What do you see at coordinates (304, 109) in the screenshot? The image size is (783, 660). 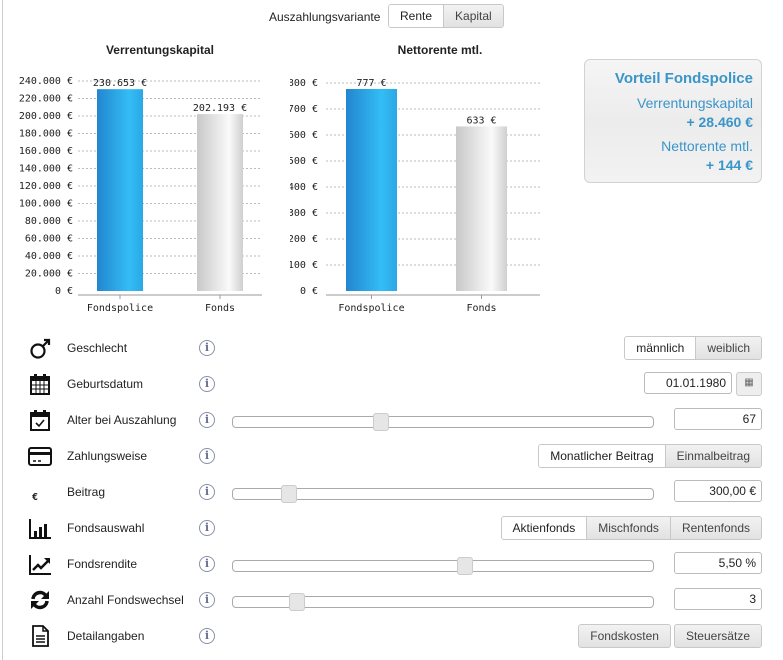 I see `y-tick-label: 700 €` at bounding box center [304, 109].